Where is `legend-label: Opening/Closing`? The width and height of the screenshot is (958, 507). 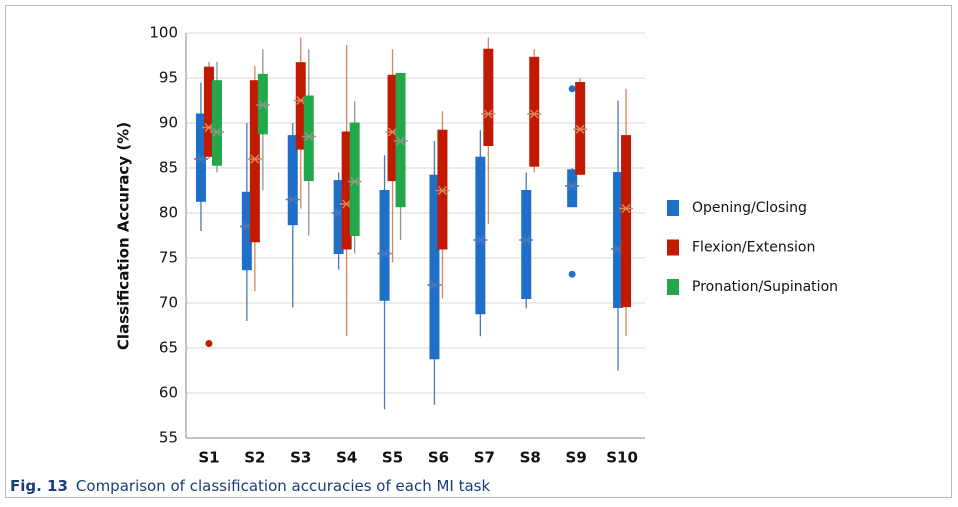
legend-label: Opening/Closing is located at coordinates (749, 208).